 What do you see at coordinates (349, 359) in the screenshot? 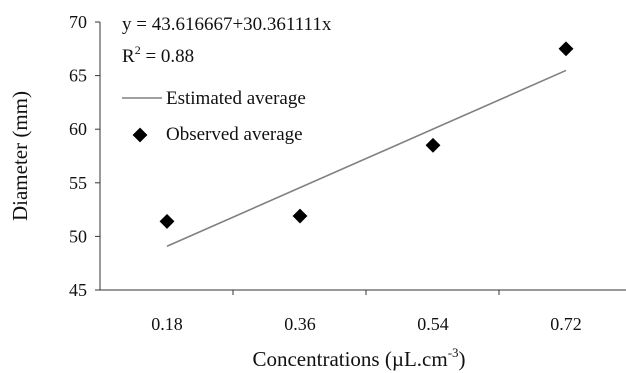
I see `x-axis-title-main: Concentrations (µL.cm` at bounding box center [349, 359].